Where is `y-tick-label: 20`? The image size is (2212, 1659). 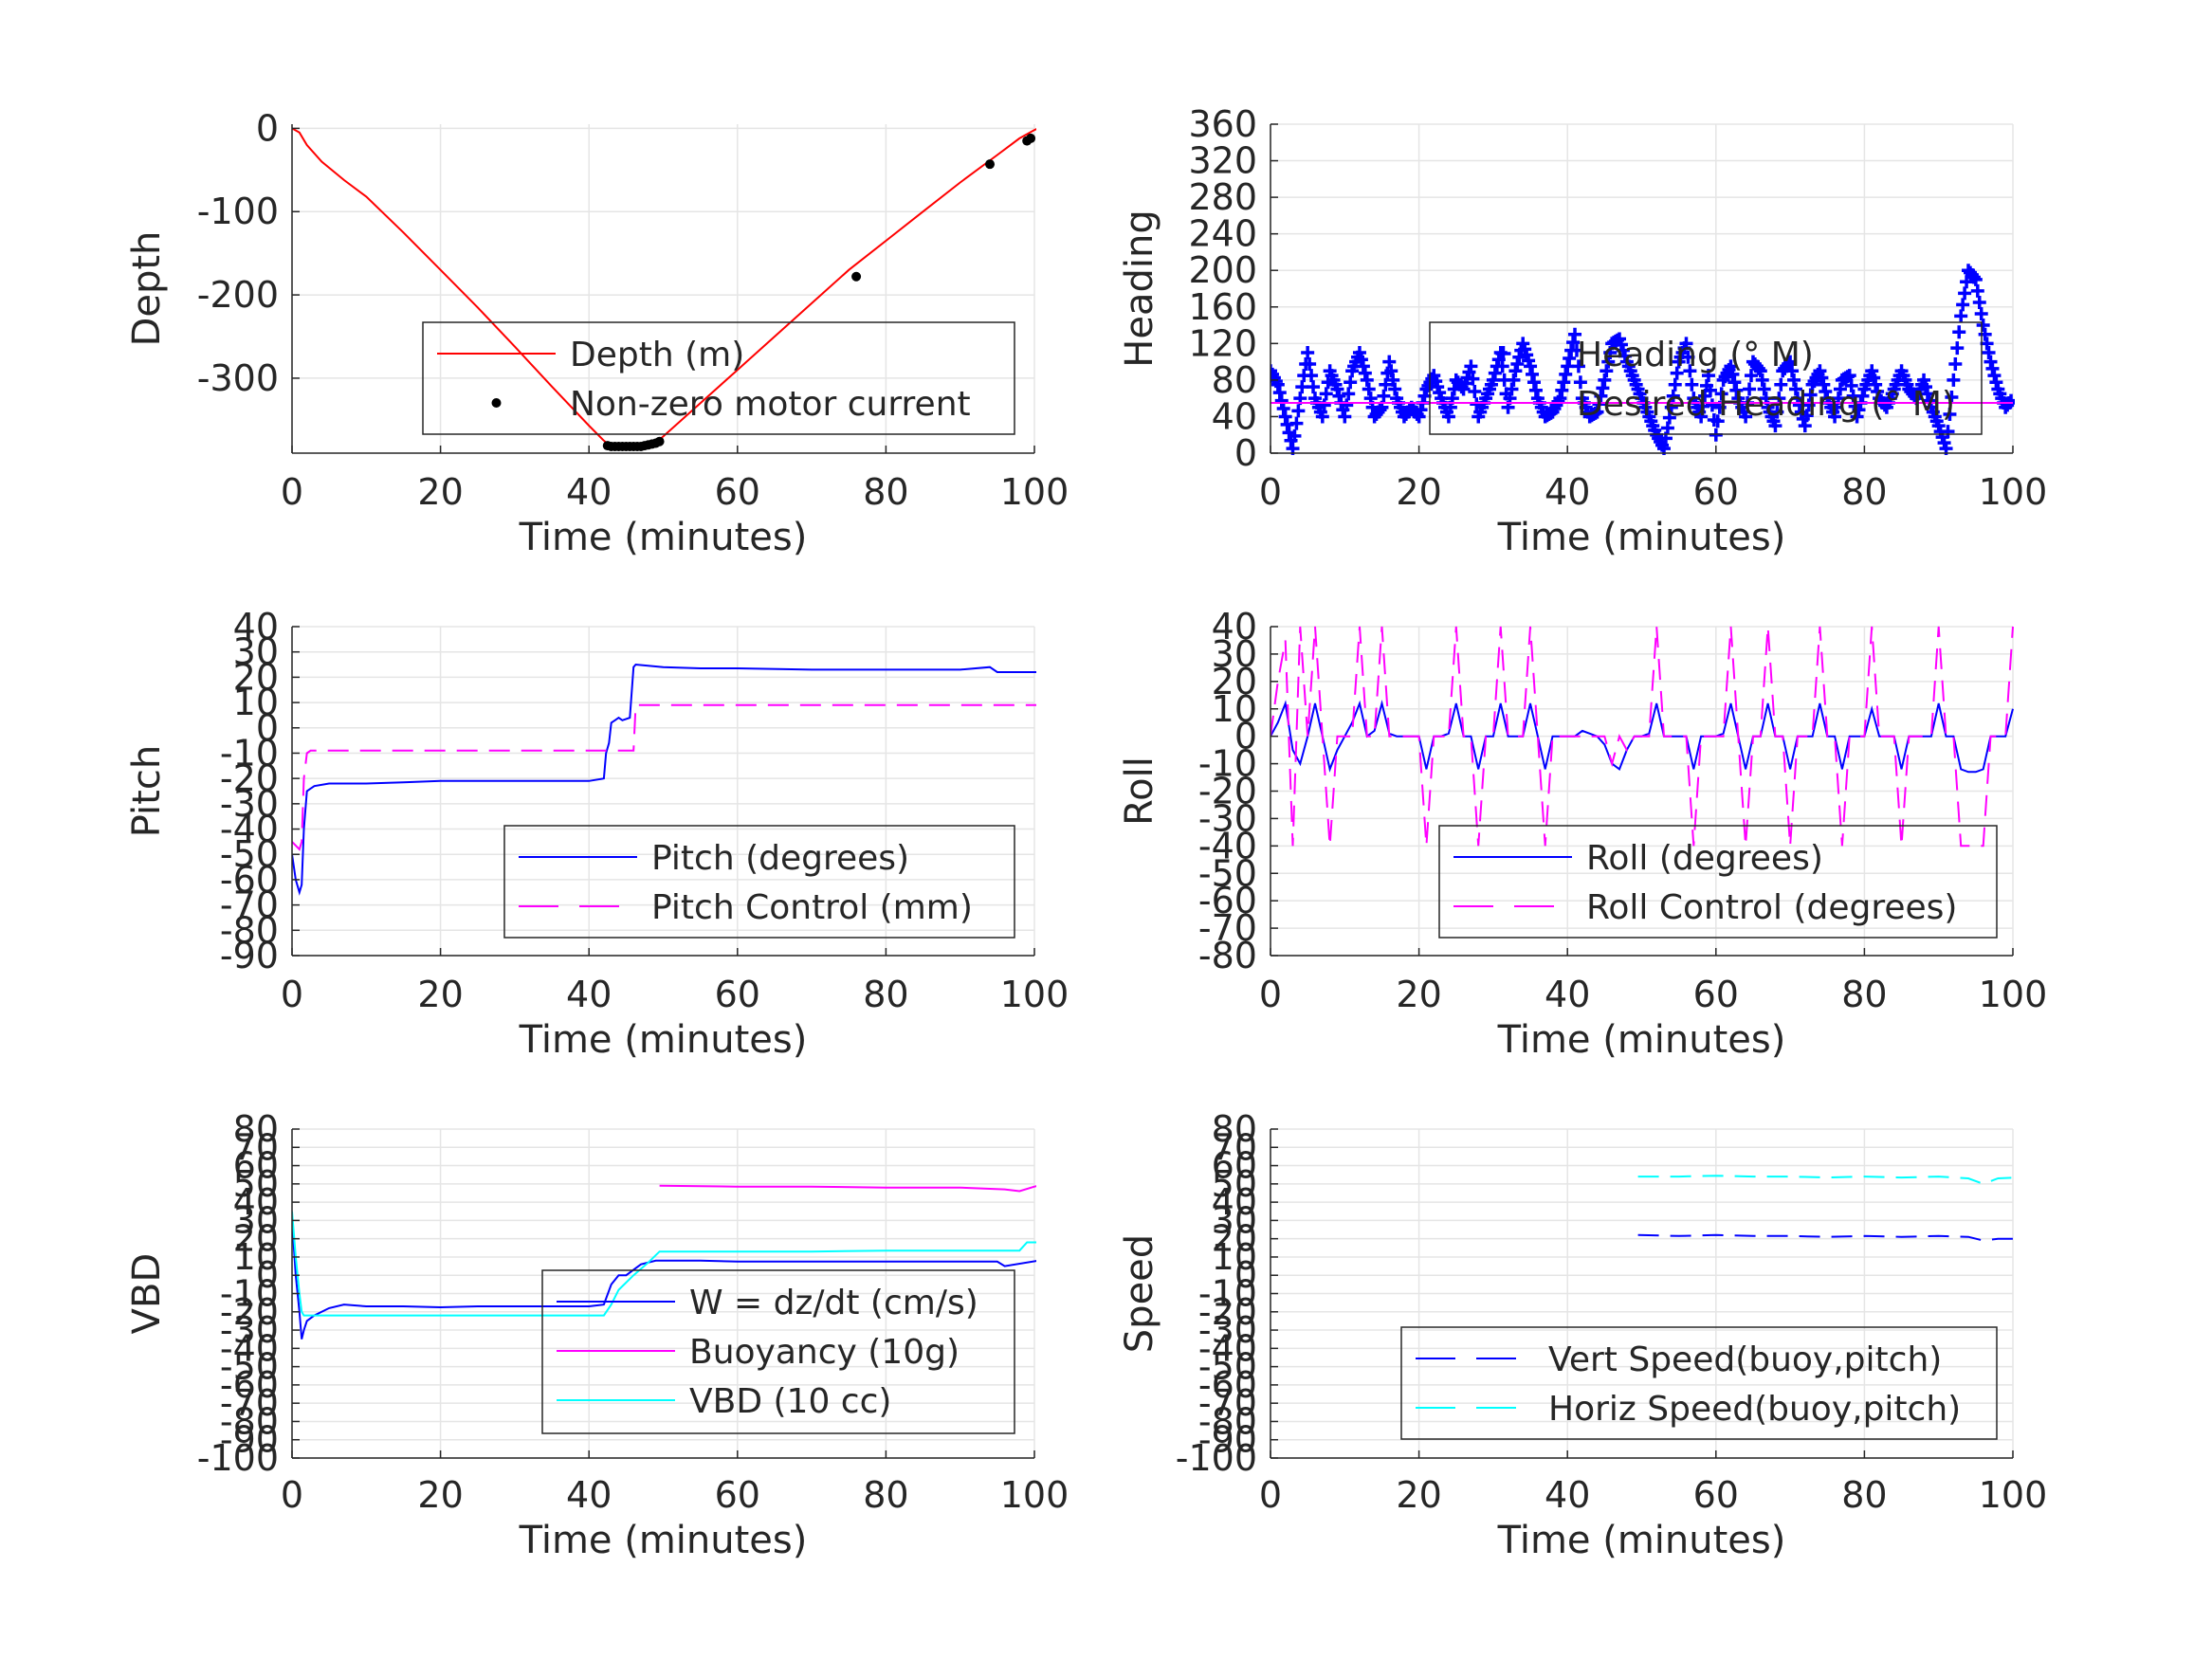
y-tick-label: 20 is located at coordinates (256, 677).